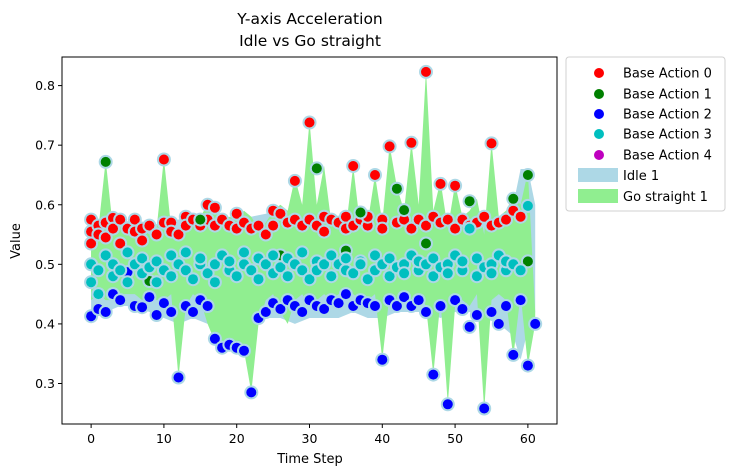 This screenshot has height=476, width=733. Describe the element at coordinates (310, 41) in the screenshot. I see `chart-subtitle: Idle vs Go straight` at that location.